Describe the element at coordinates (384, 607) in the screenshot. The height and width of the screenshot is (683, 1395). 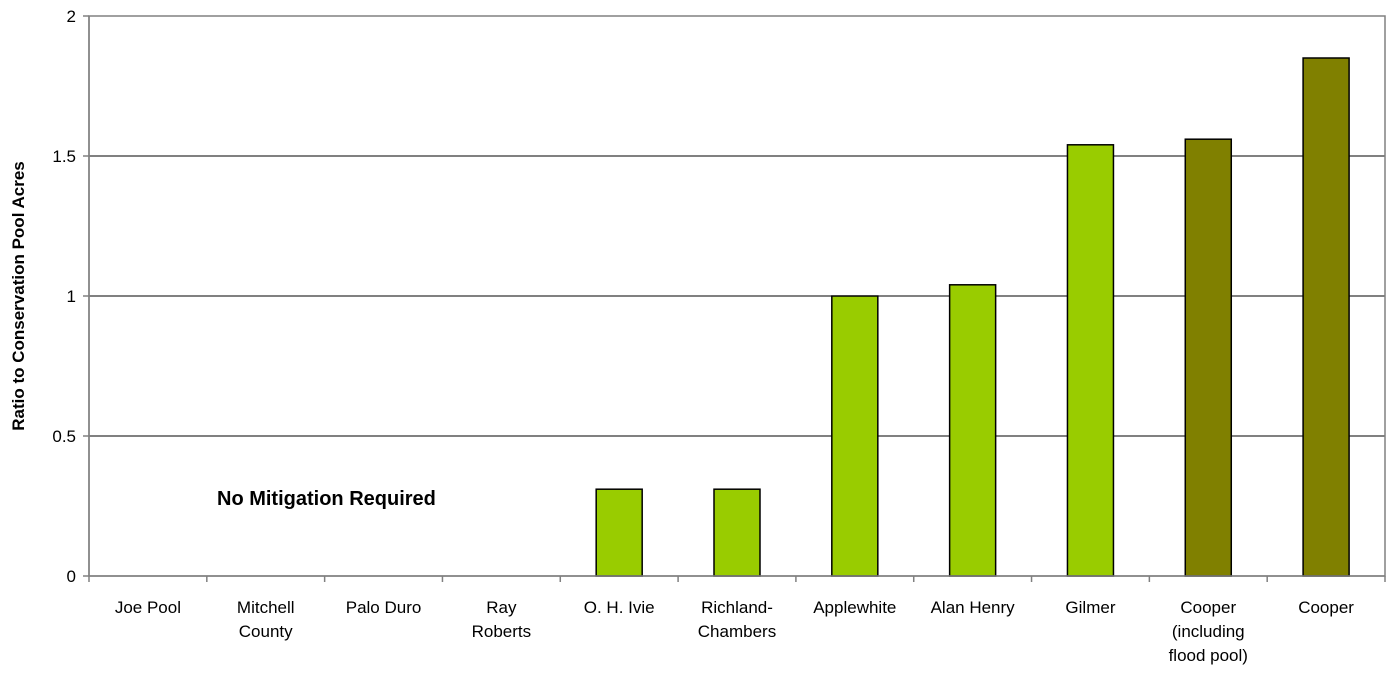
I see `x-tick-label: Palo Duro` at that location.